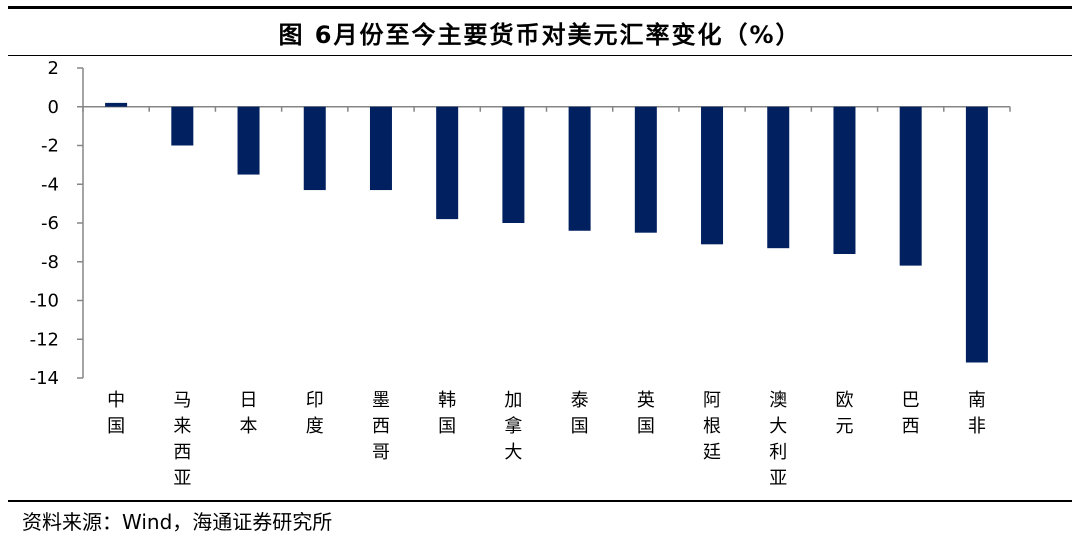 The image size is (1080, 536). What do you see at coordinates (844, 413) in the screenshot?
I see `category-label: 欧元` at bounding box center [844, 413].